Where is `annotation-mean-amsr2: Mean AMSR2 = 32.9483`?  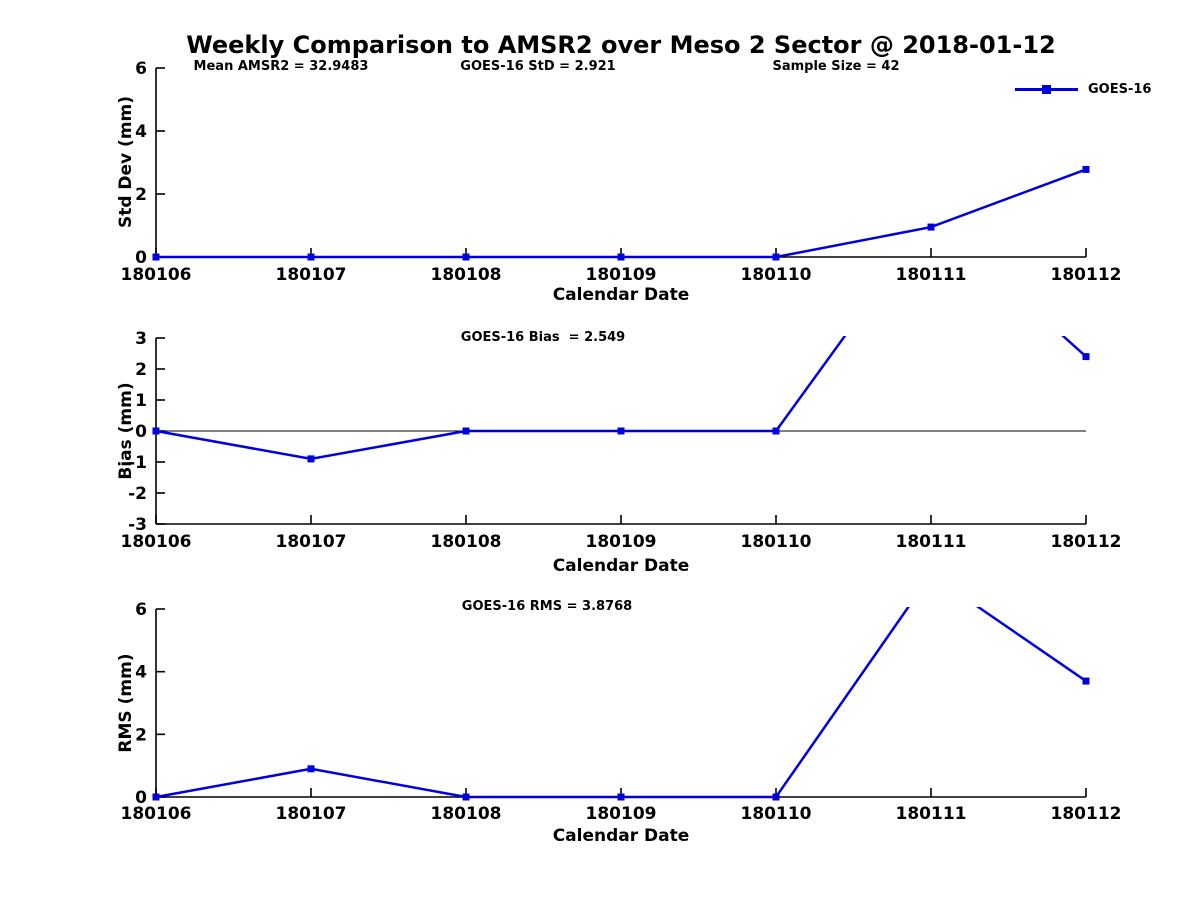 annotation-mean-amsr2: Mean AMSR2 = 32.9483 is located at coordinates (281, 66).